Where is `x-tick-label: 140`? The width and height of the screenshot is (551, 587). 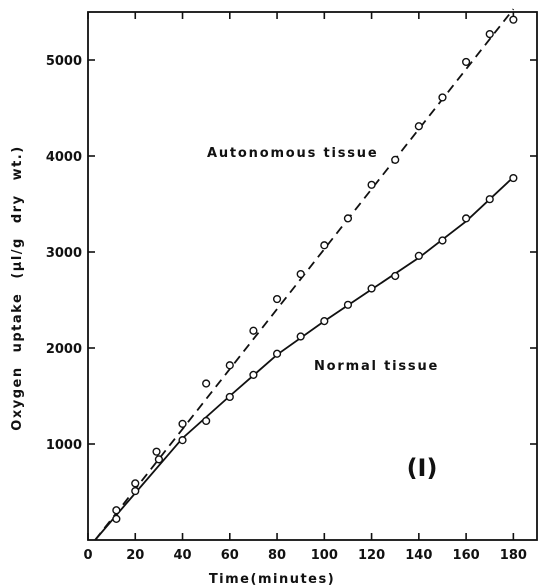
x-tick-label: 140 is located at coordinates (418, 555).